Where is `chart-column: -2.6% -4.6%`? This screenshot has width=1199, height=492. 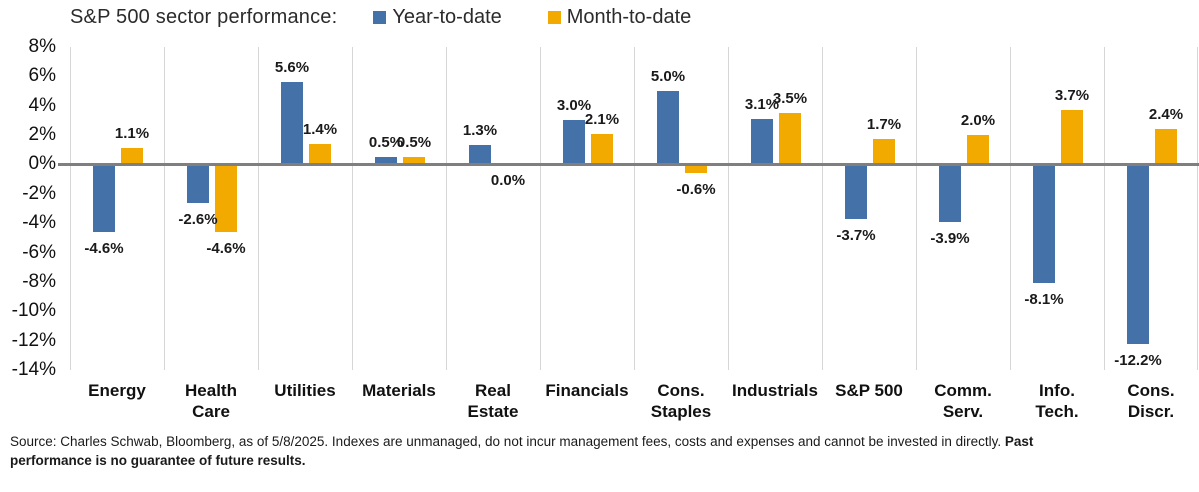
chart-column: -2.6% -4.6% is located at coordinates (211, 208).